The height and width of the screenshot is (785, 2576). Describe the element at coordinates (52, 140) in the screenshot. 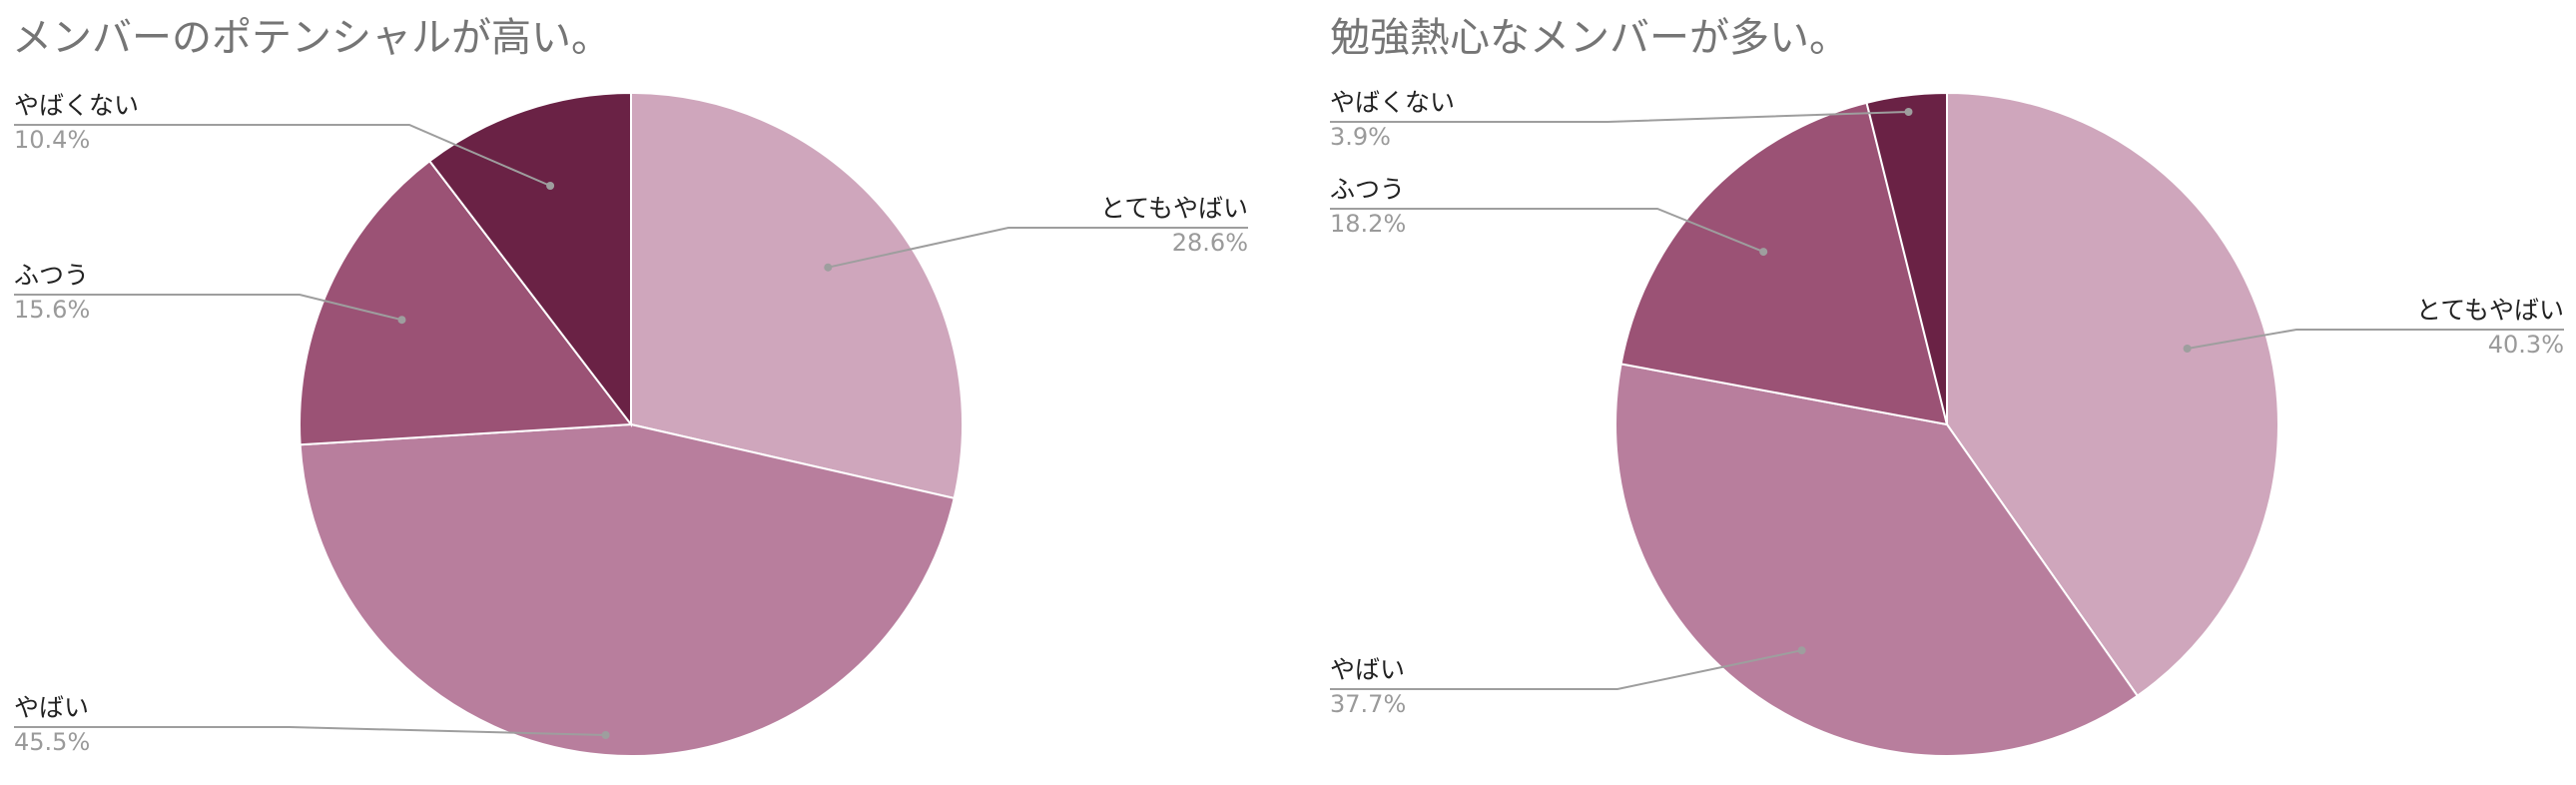

I see `slice-percent: 10.4%` at that location.